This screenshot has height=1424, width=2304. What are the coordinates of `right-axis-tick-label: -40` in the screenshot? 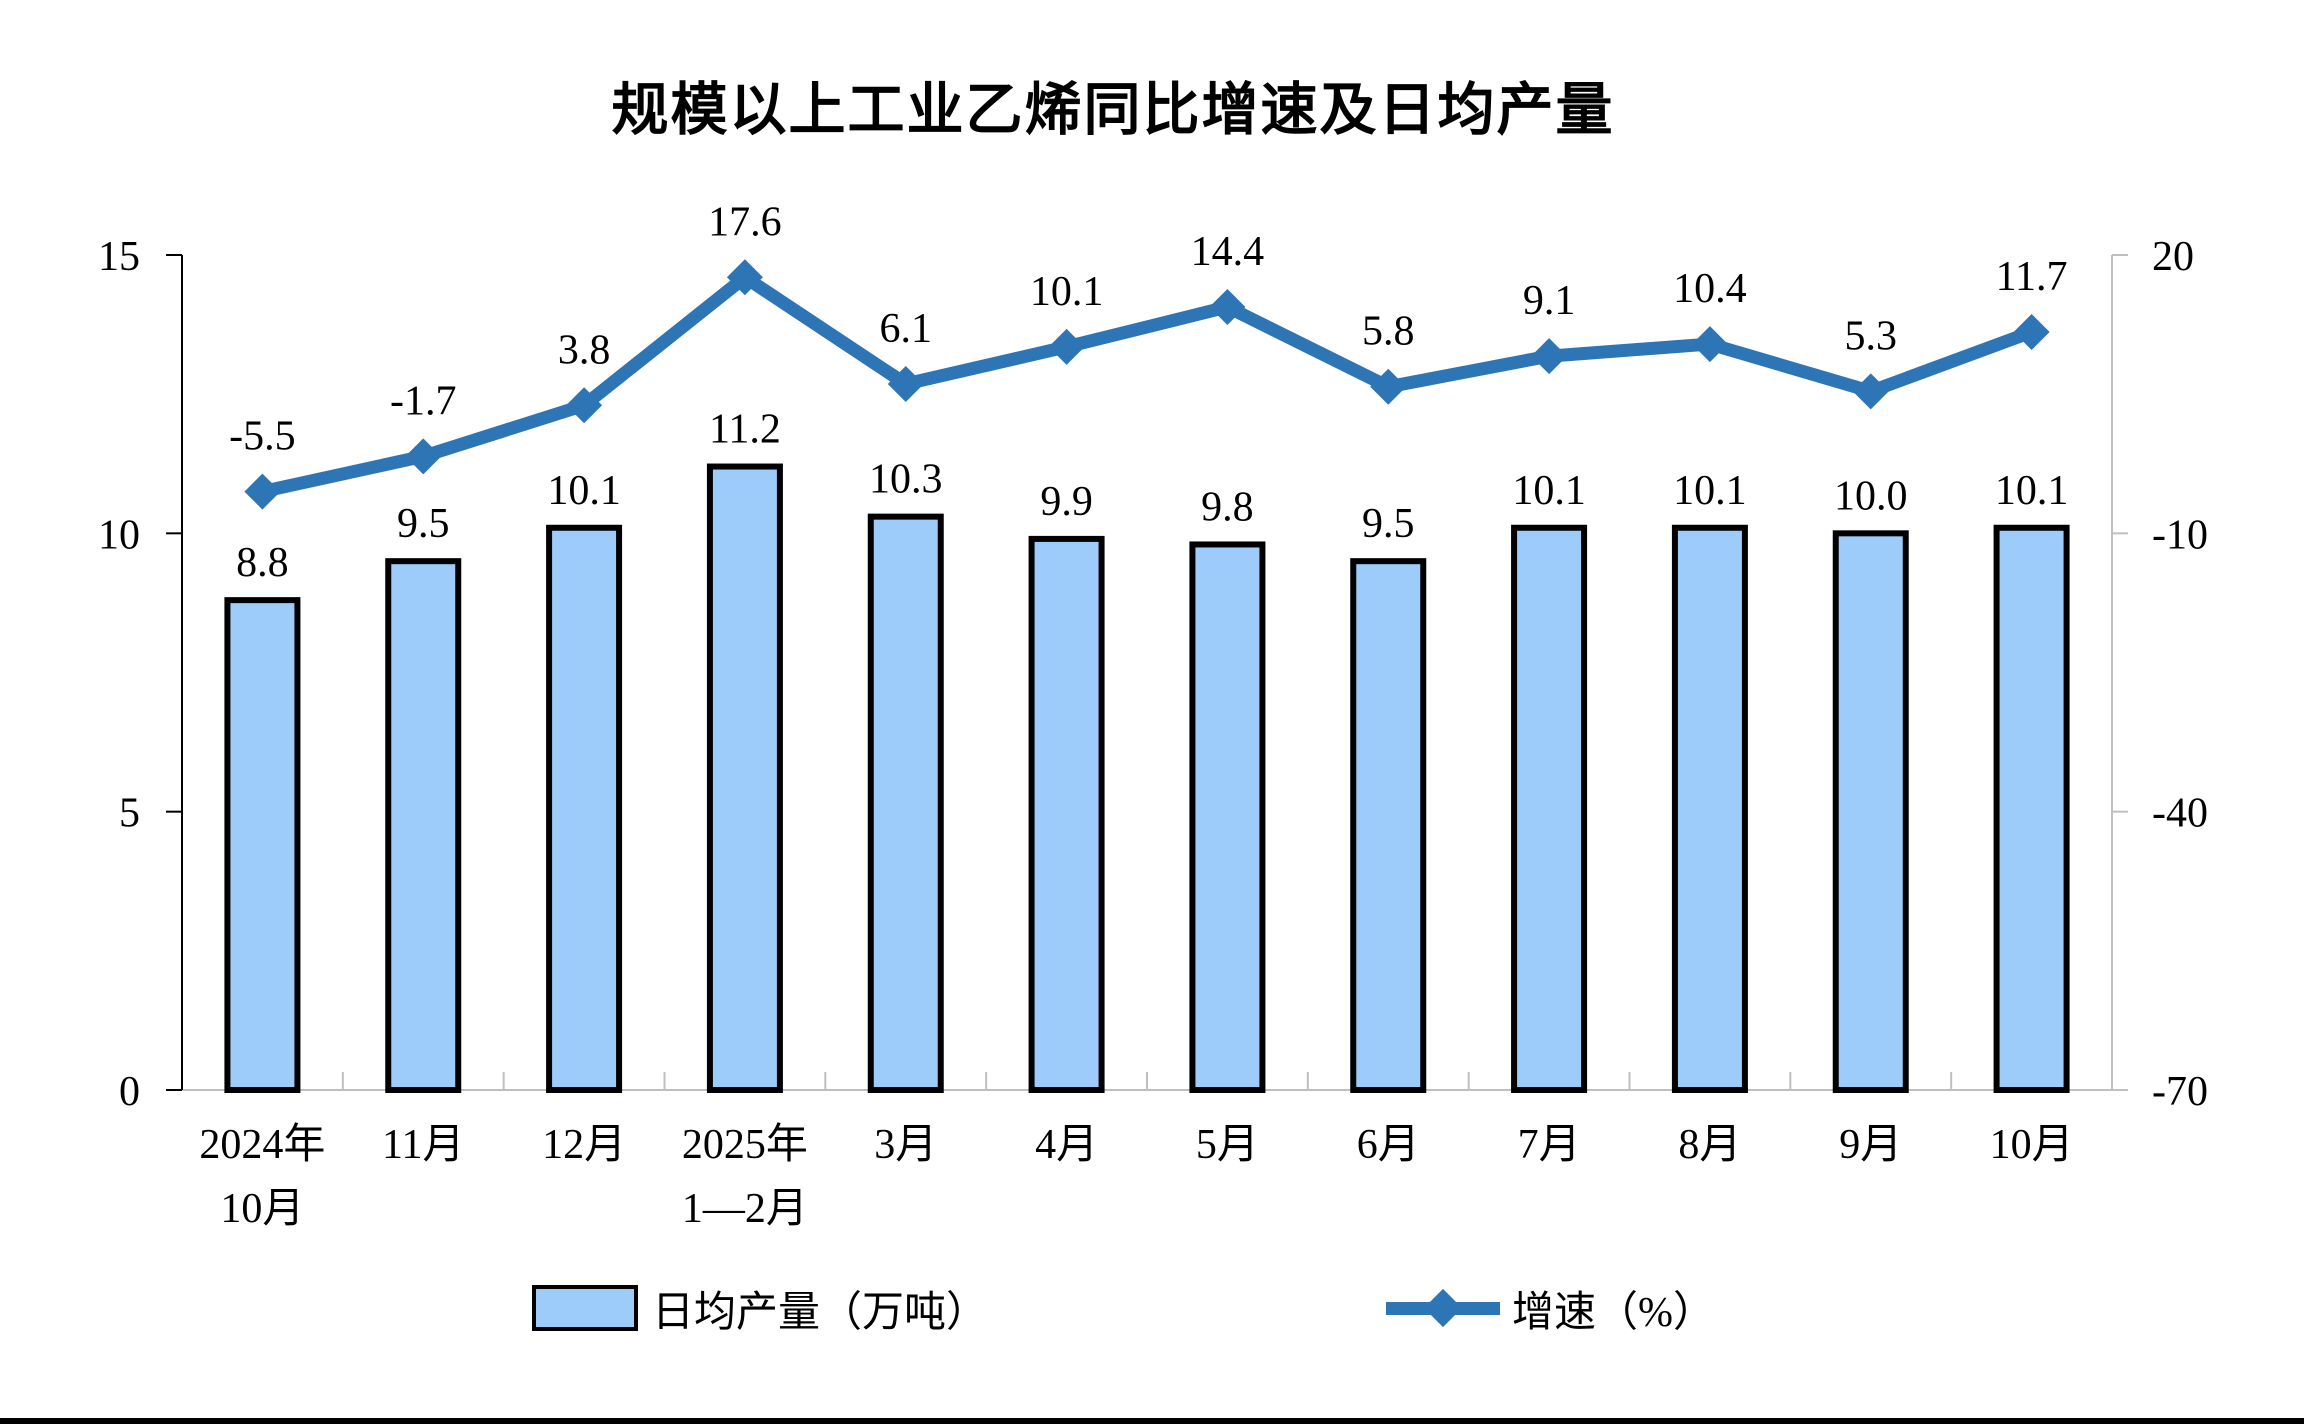 It's located at (2180, 814).